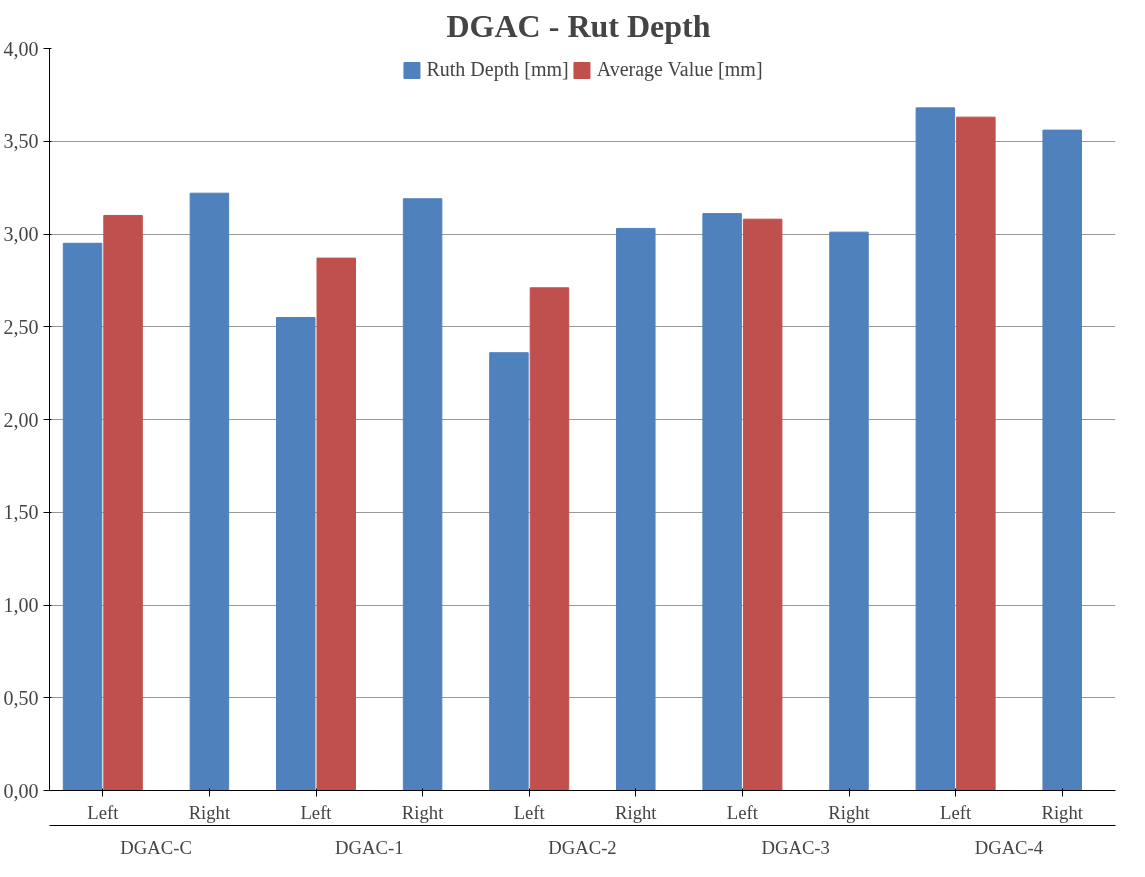 Image resolution: width=1145 pixels, height=877 pixels. Describe the element at coordinates (582, 847) in the screenshot. I see `text: DGAC-2` at that location.